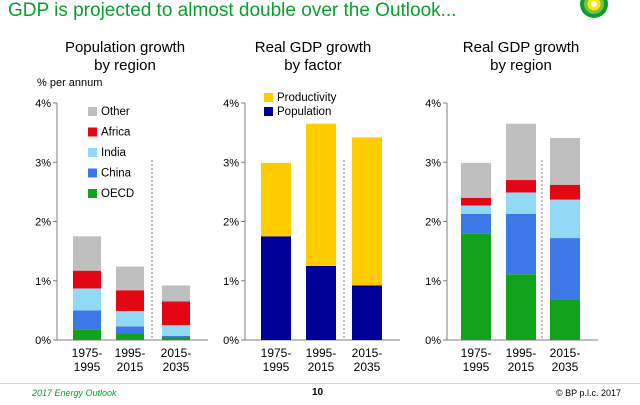  Describe the element at coordinates (115, 112) in the screenshot. I see `legend-label-other: Other` at that location.